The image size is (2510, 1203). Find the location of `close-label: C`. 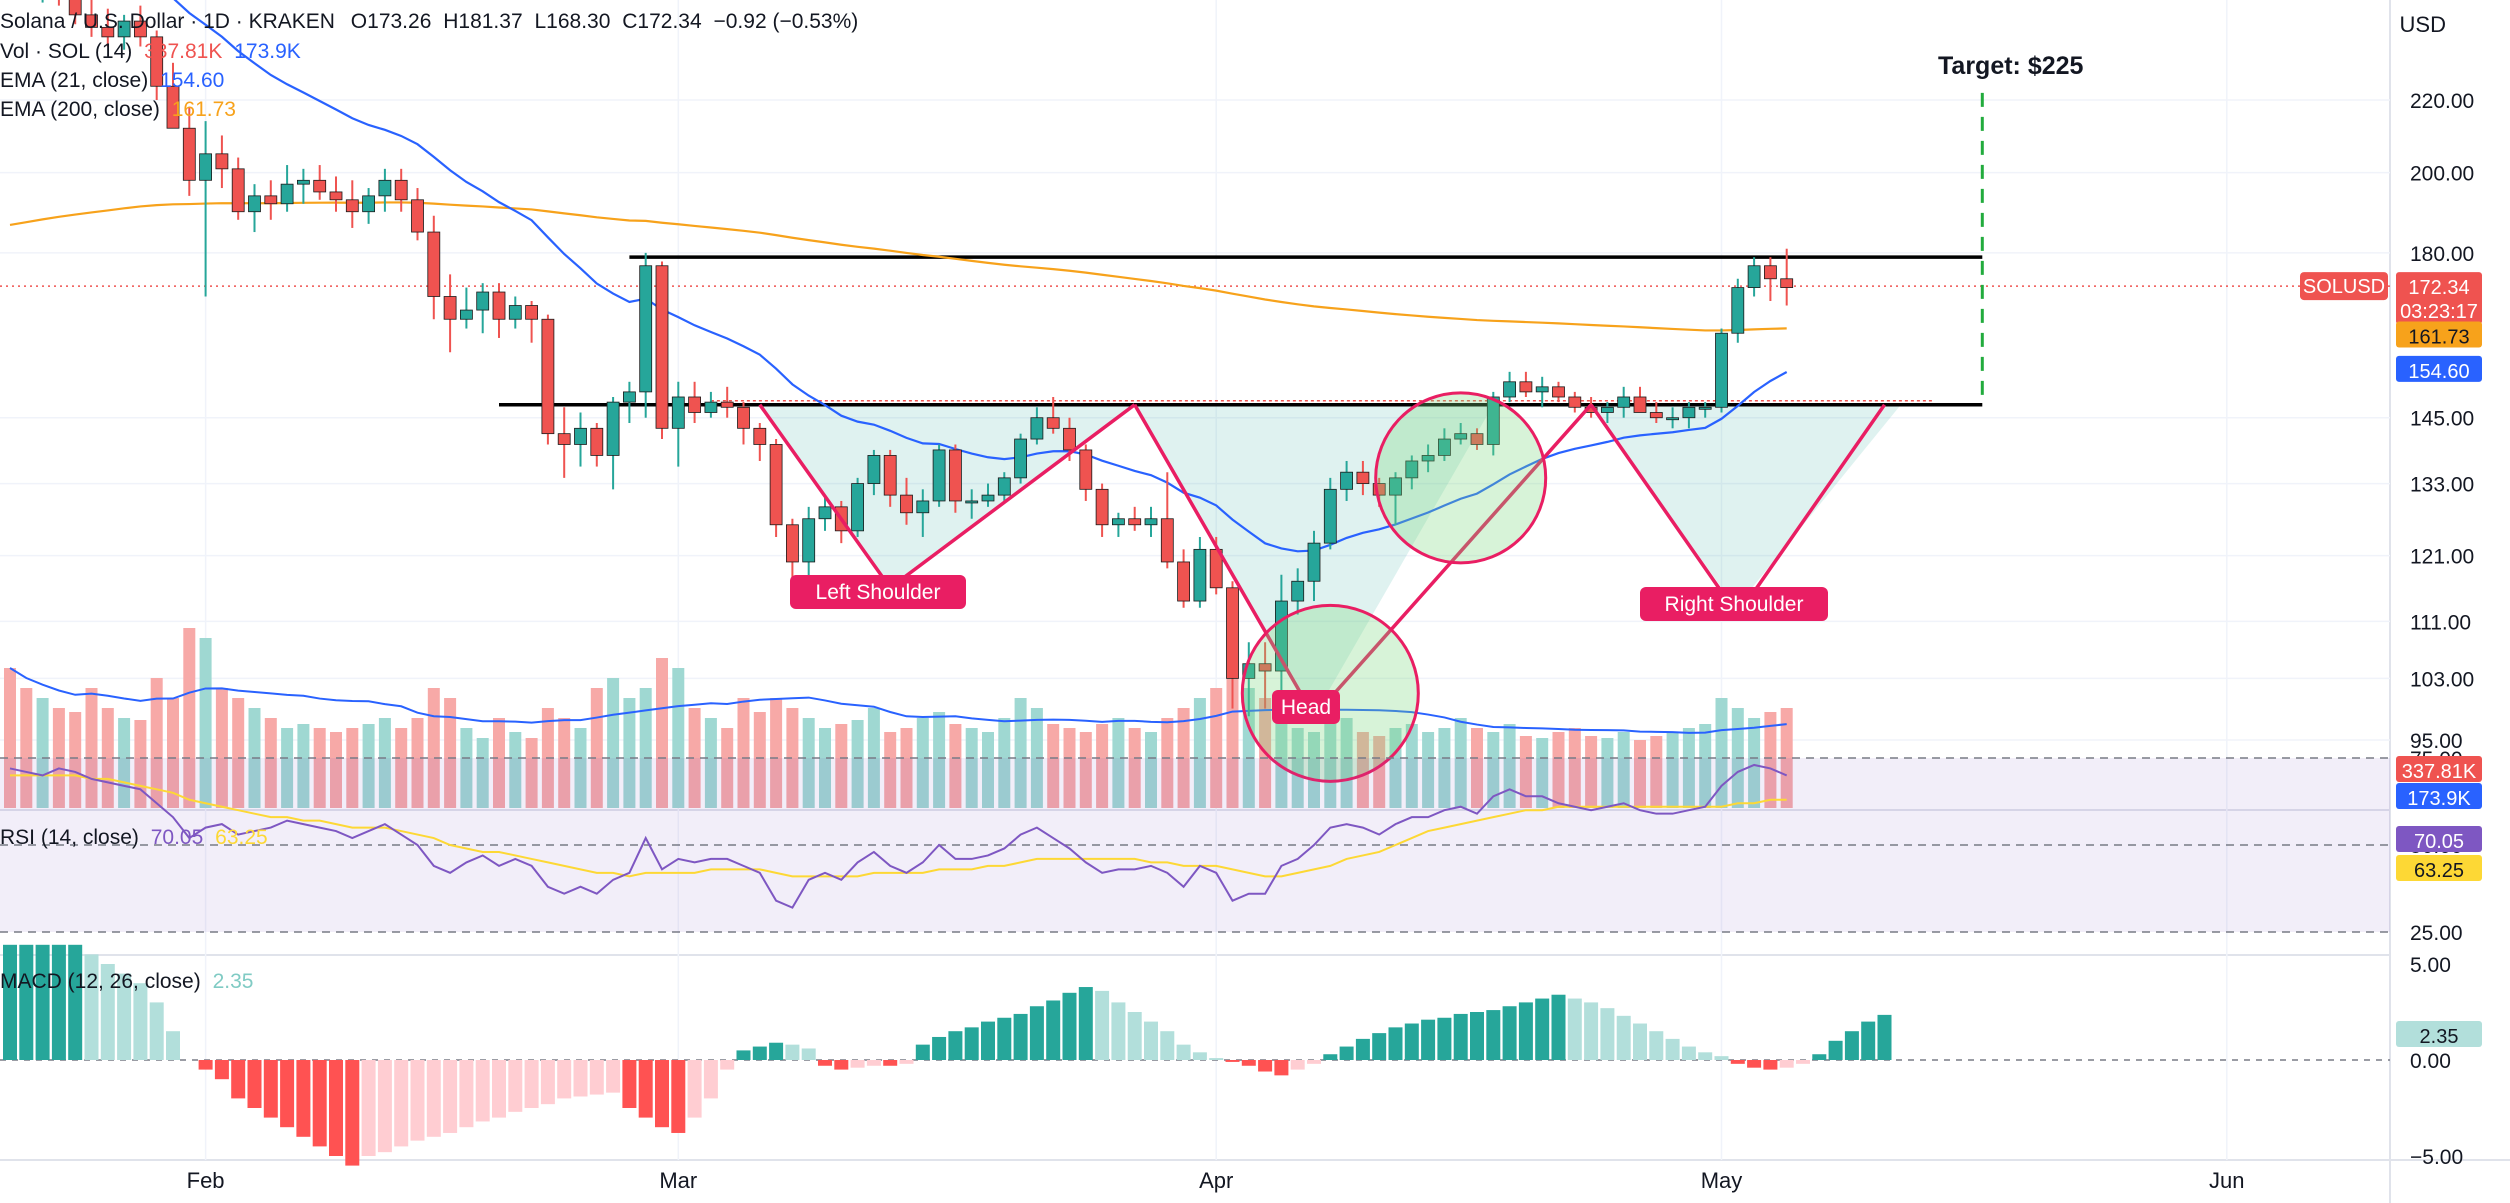

close-label: C is located at coordinates (630, 21).